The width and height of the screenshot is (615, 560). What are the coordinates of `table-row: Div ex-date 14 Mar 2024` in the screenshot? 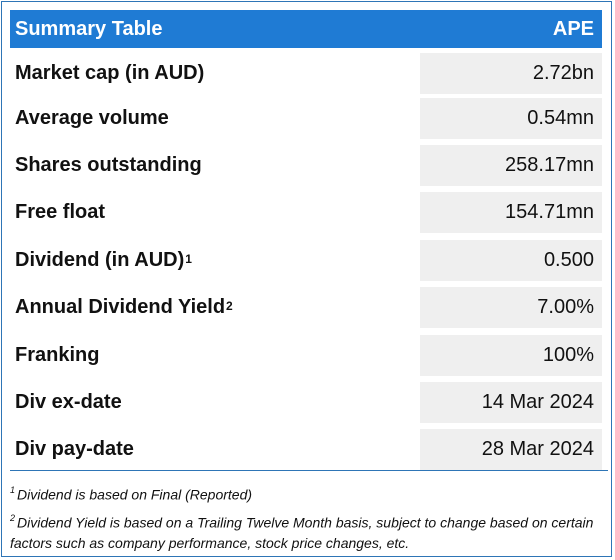 It's located at (306, 402).